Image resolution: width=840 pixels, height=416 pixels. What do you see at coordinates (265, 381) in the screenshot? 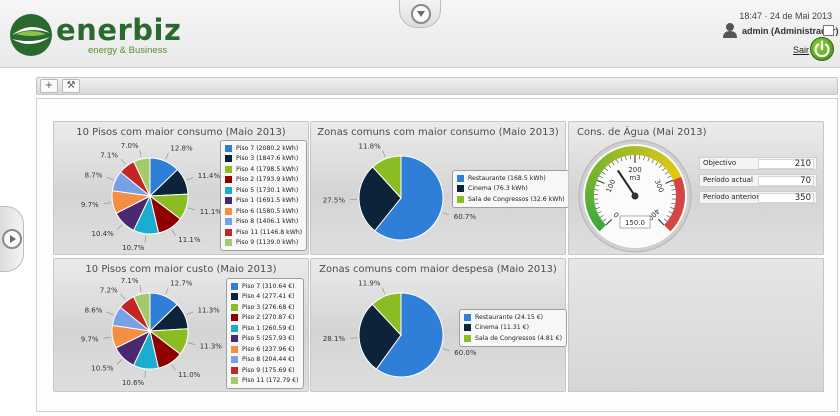
I see `legend-item: Piso 11 (172.79 €)` at bounding box center [265, 381].